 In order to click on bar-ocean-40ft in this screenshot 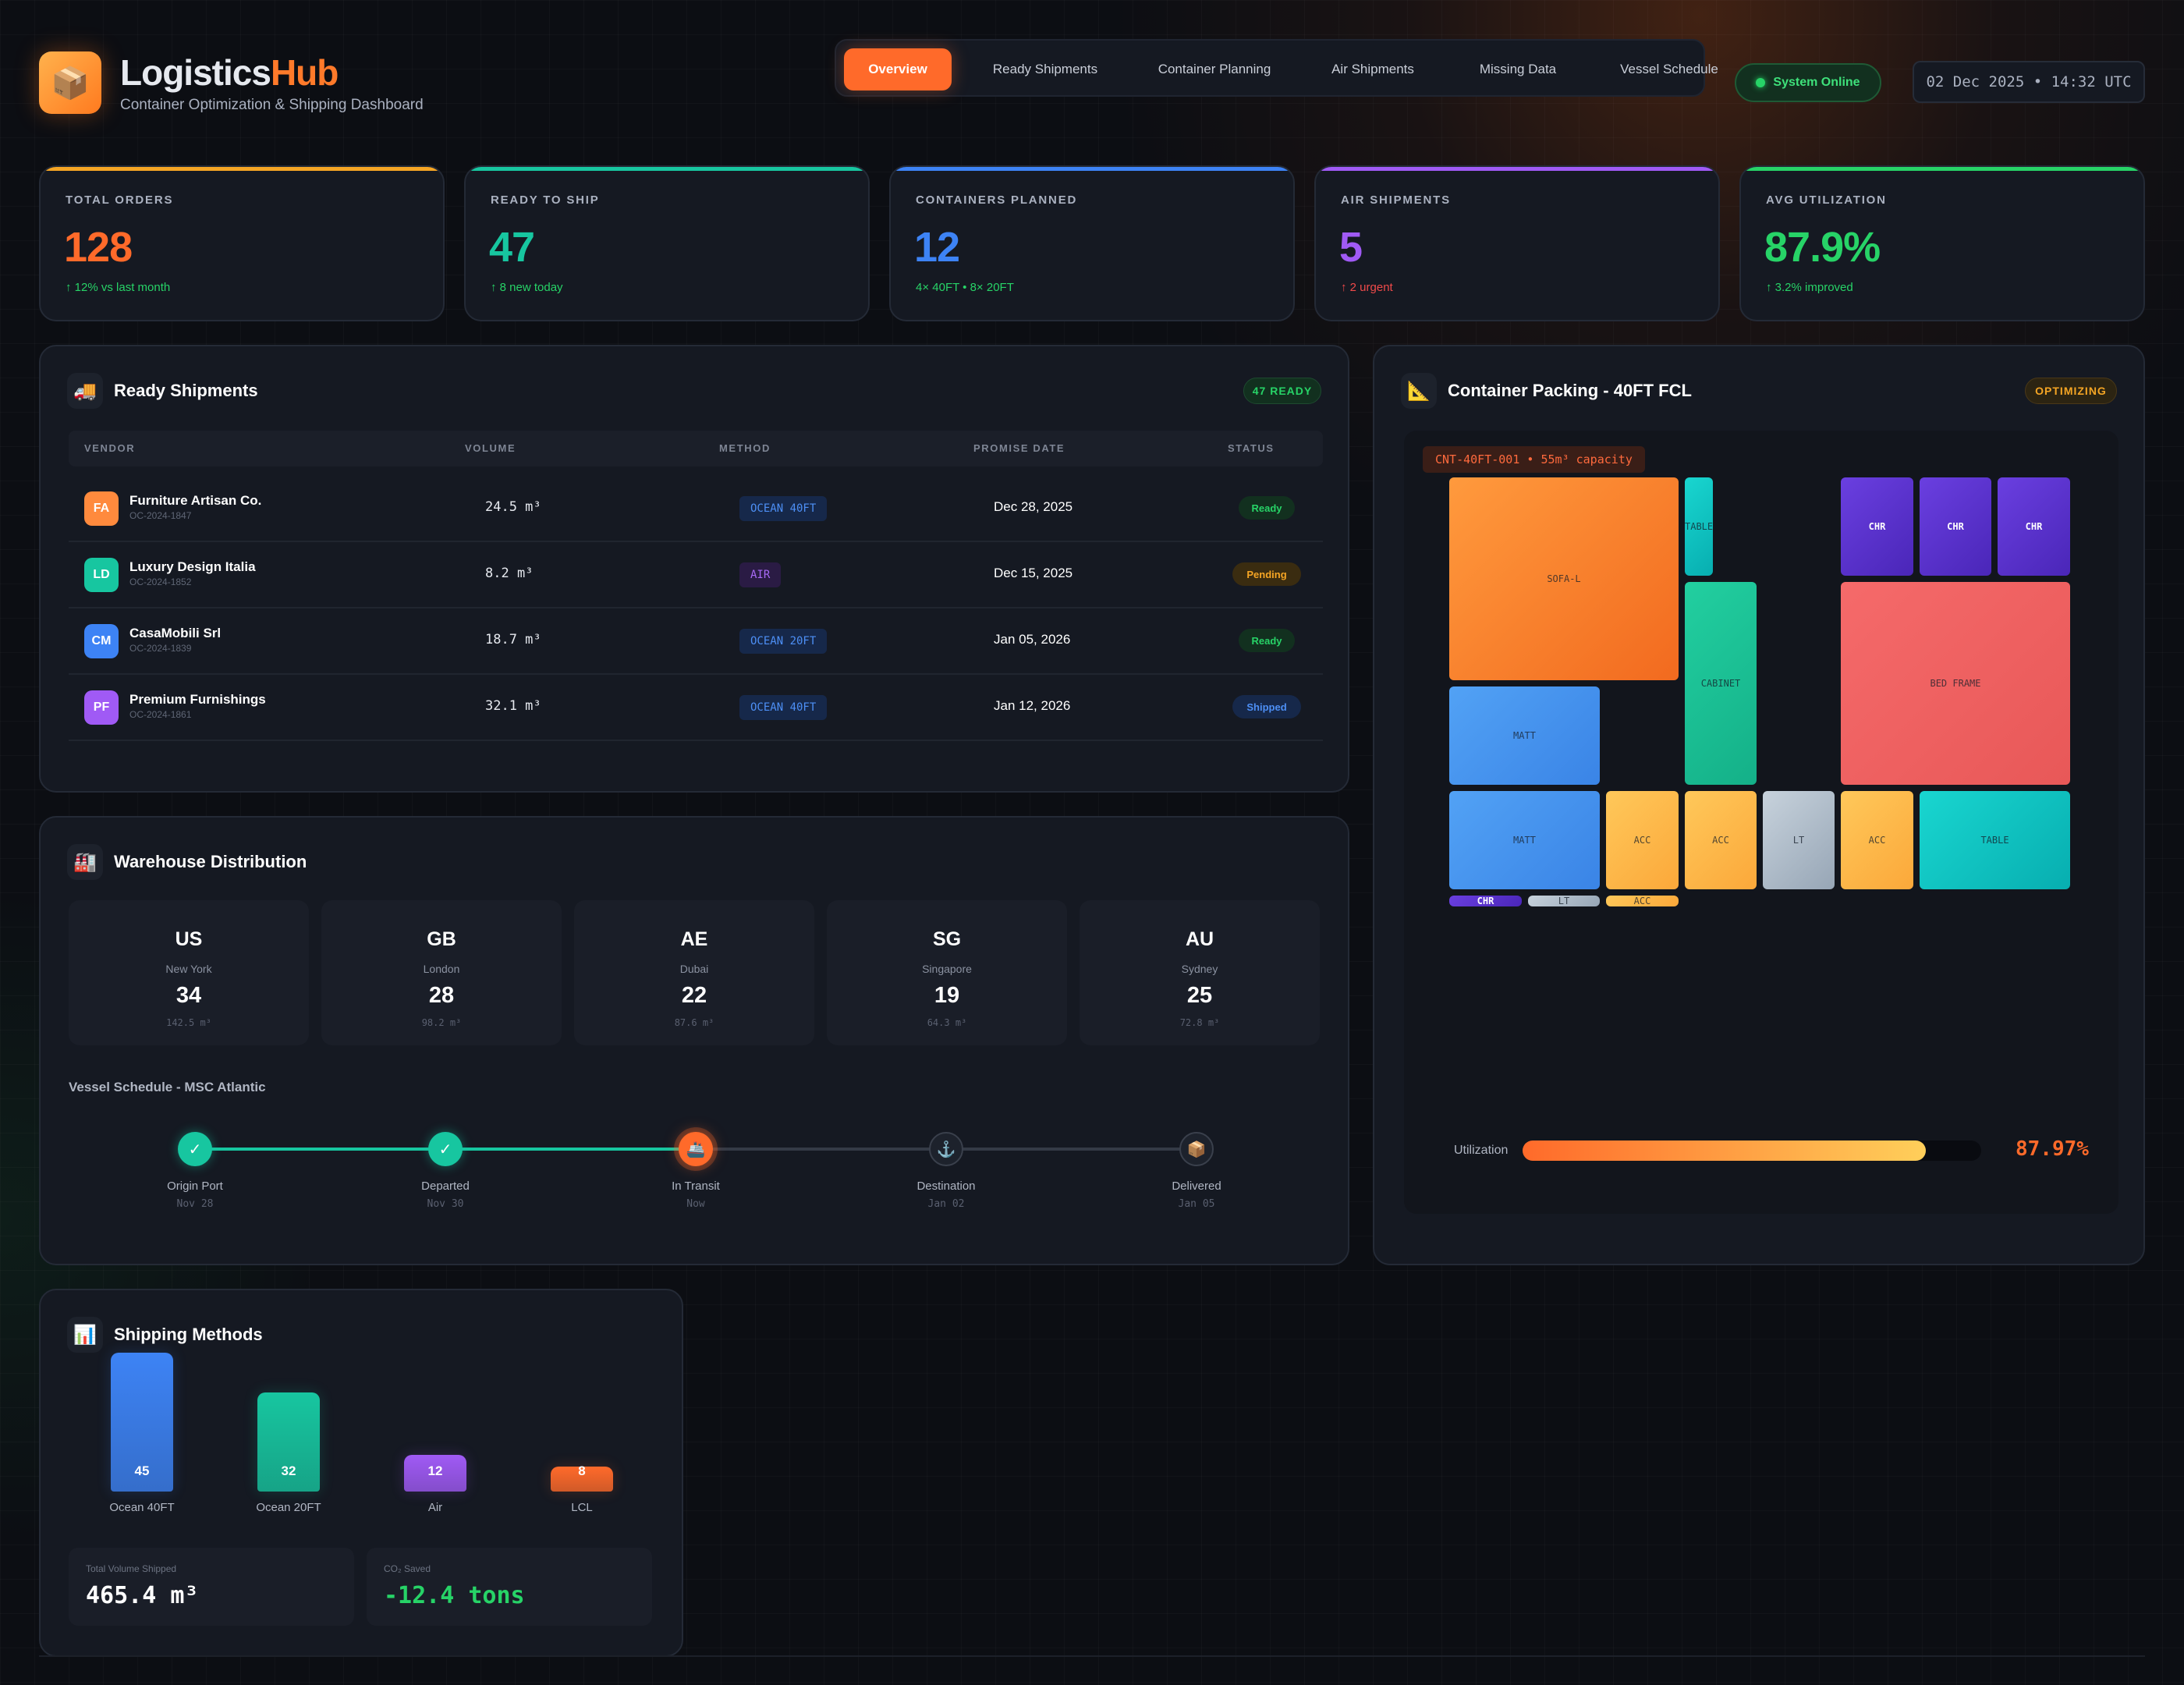, I will do `click(142, 1422)`.